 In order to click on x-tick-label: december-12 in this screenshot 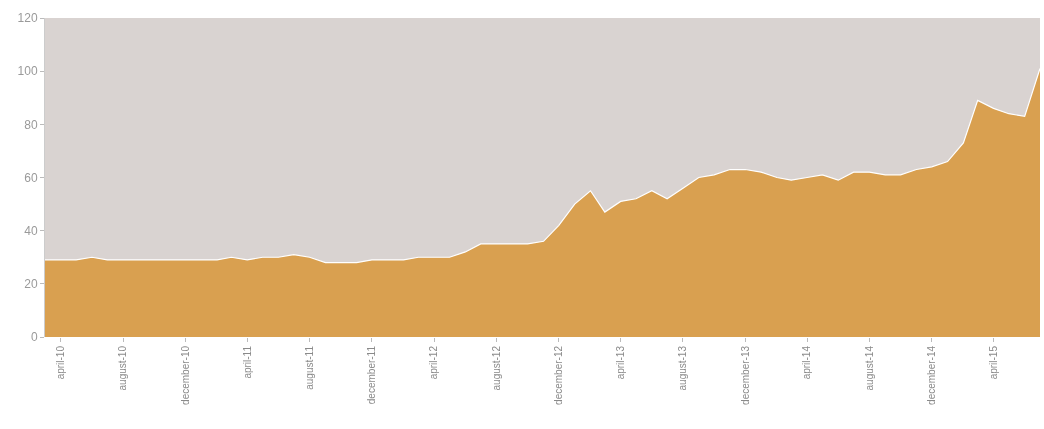, I will do `click(559, 375)`.